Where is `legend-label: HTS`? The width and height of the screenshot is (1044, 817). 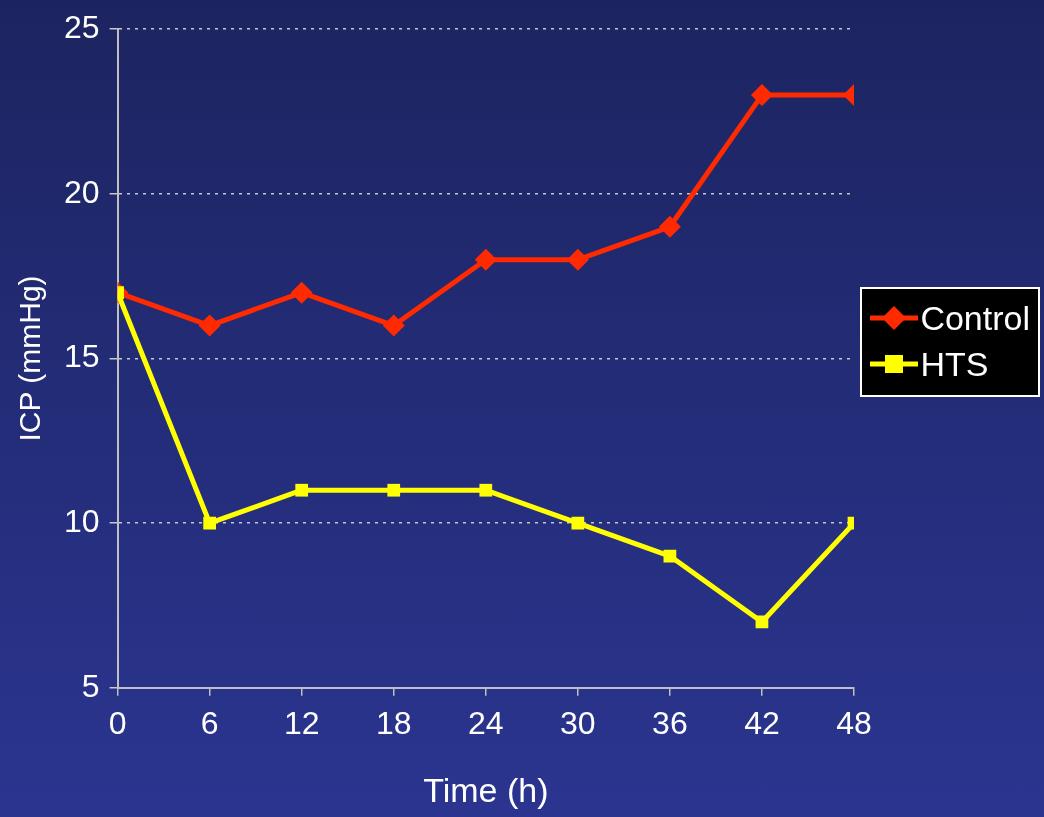
legend-label: HTS is located at coordinates (954, 364).